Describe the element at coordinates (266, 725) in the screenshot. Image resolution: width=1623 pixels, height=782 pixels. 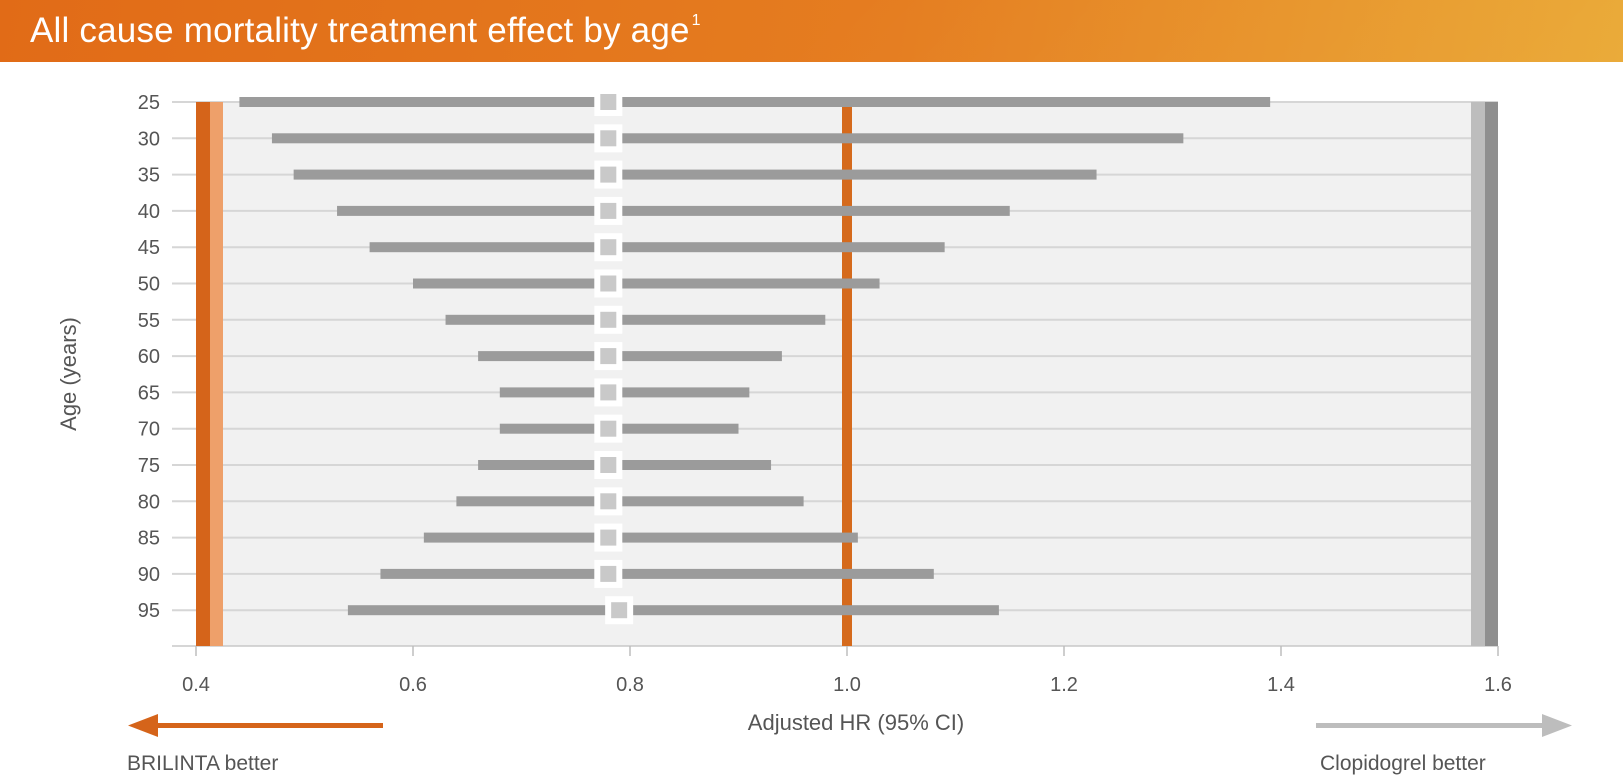
I see `left-arrow-shaft` at that location.